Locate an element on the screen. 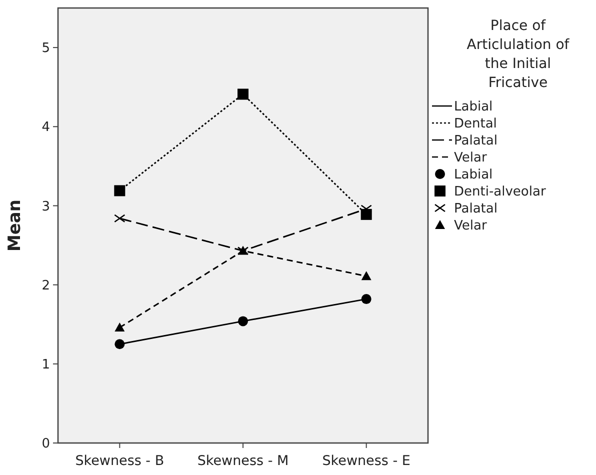 The image size is (596, 475). text: Denti-alveolar is located at coordinates (500, 192).